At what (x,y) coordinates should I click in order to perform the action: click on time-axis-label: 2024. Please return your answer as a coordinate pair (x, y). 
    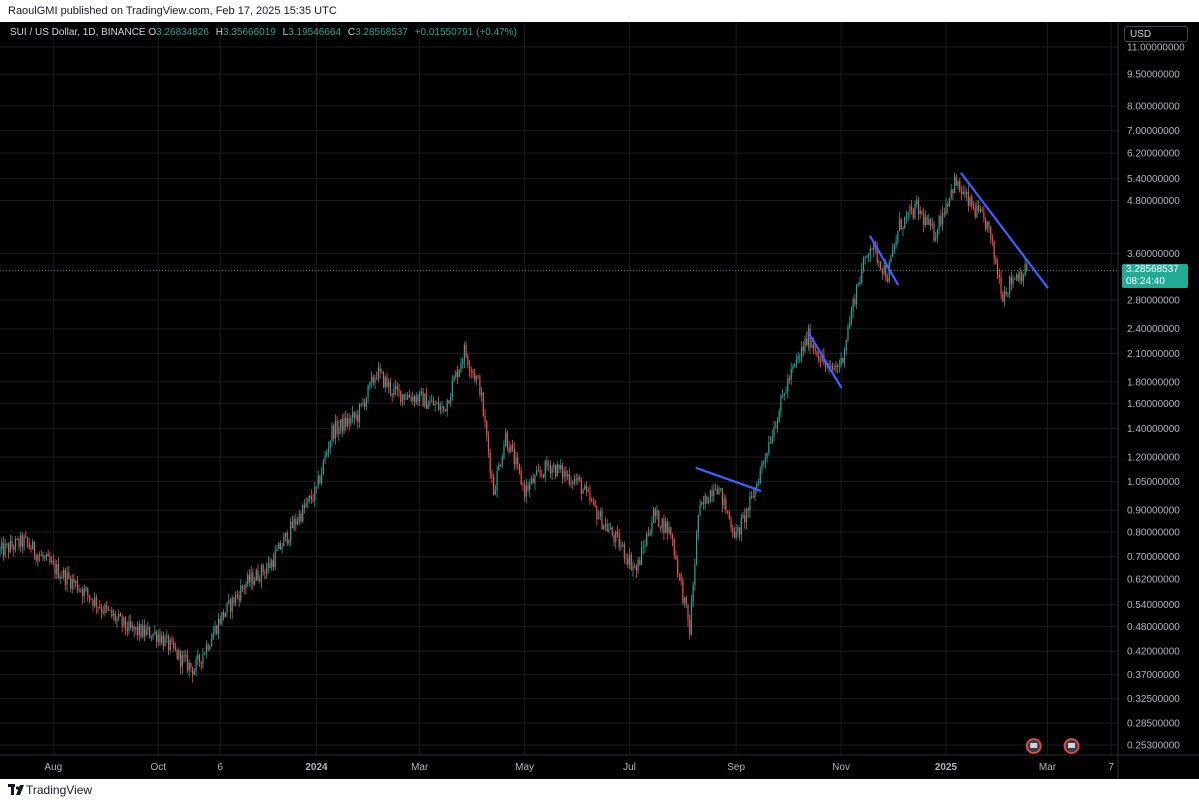
    Looking at the image, I should click on (316, 767).